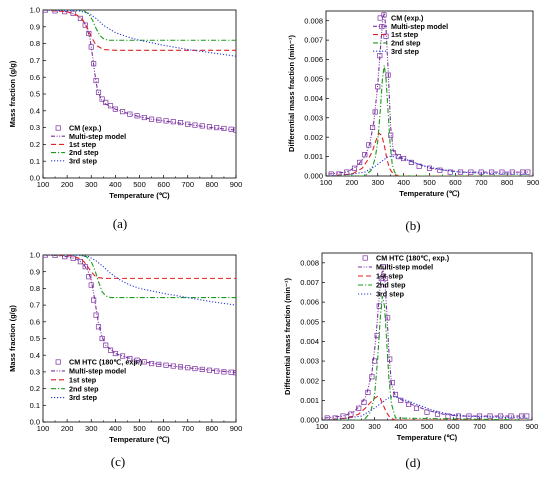 This screenshot has width=550, height=477. What do you see at coordinates (35, 271) in the screenshot?
I see `y-tick-label: 0.9` at bounding box center [35, 271].